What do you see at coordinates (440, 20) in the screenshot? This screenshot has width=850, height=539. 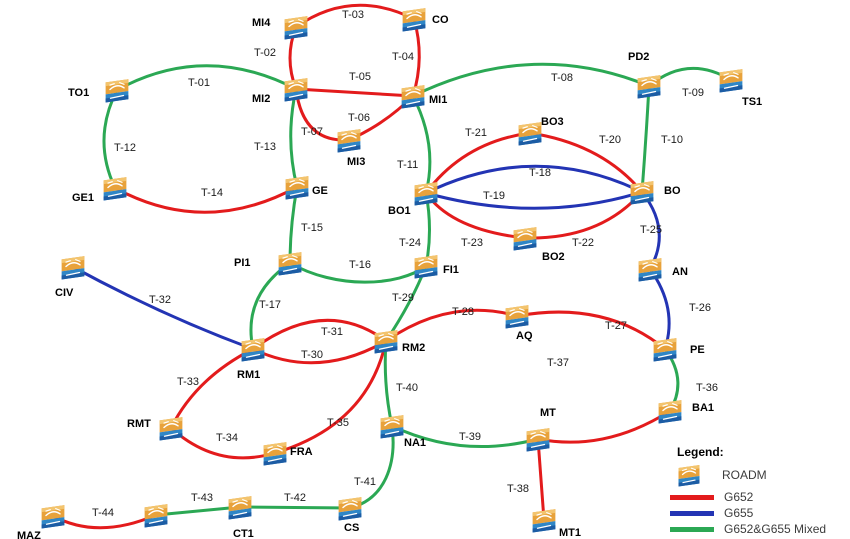 I see `node-label-CO: CO` at bounding box center [440, 20].